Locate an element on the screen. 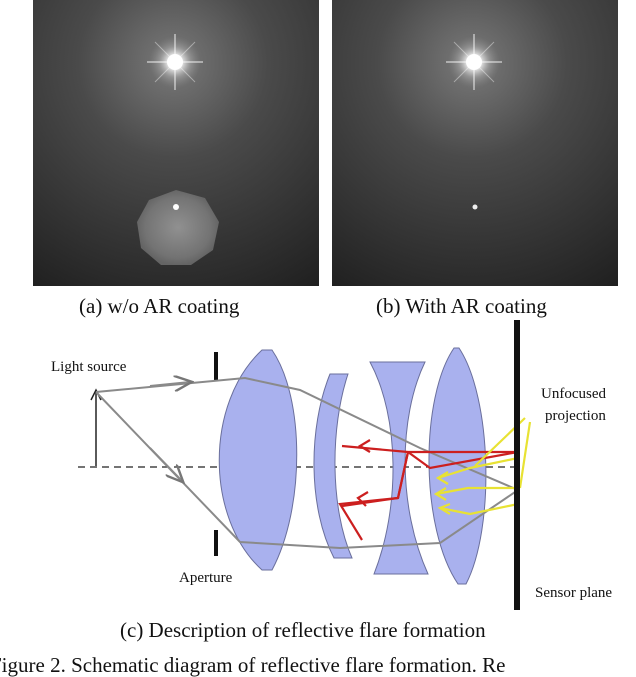 The width and height of the screenshot is (636, 677). ghost-flare is located at coordinates (178, 227).